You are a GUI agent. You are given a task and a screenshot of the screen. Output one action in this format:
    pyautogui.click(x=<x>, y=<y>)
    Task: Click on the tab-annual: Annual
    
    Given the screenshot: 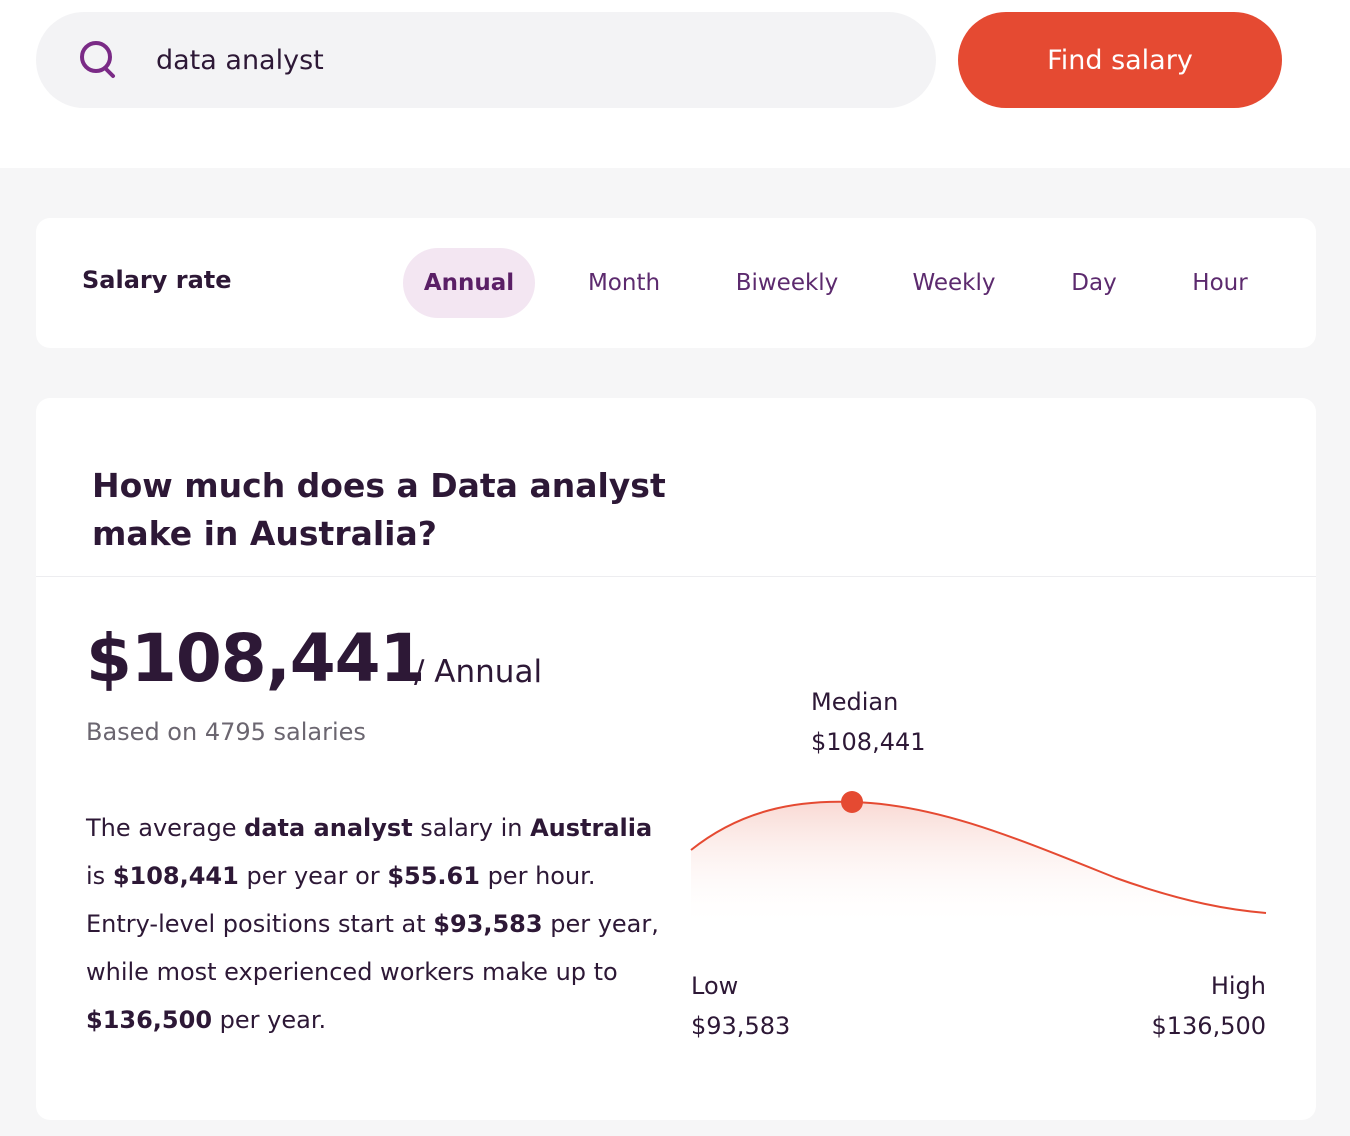 What is the action you would take?
    pyautogui.click(x=469, y=283)
    